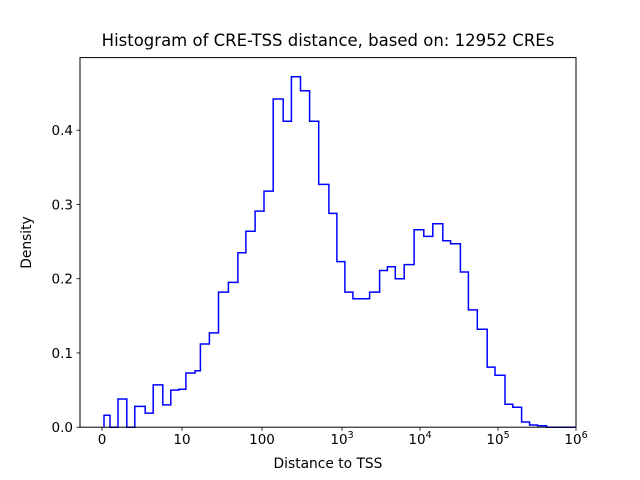 The height and width of the screenshot is (480, 640). What do you see at coordinates (62, 354) in the screenshot?
I see `y-tick-label: 0.1` at bounding box center [62, 354].